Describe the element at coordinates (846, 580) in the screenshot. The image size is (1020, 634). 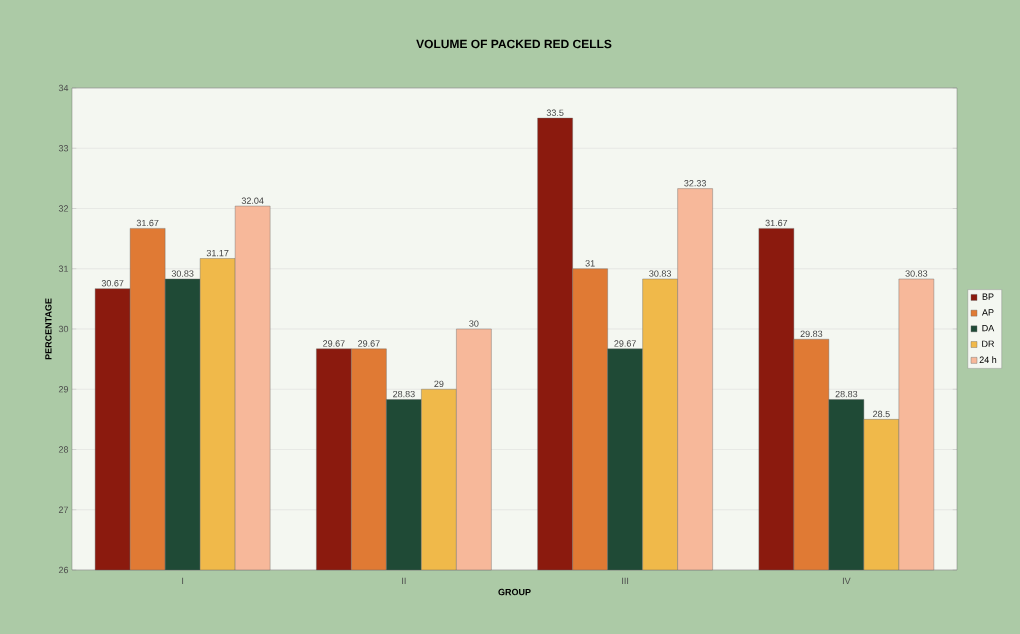
I see `x-tick-label: IV` at that location.